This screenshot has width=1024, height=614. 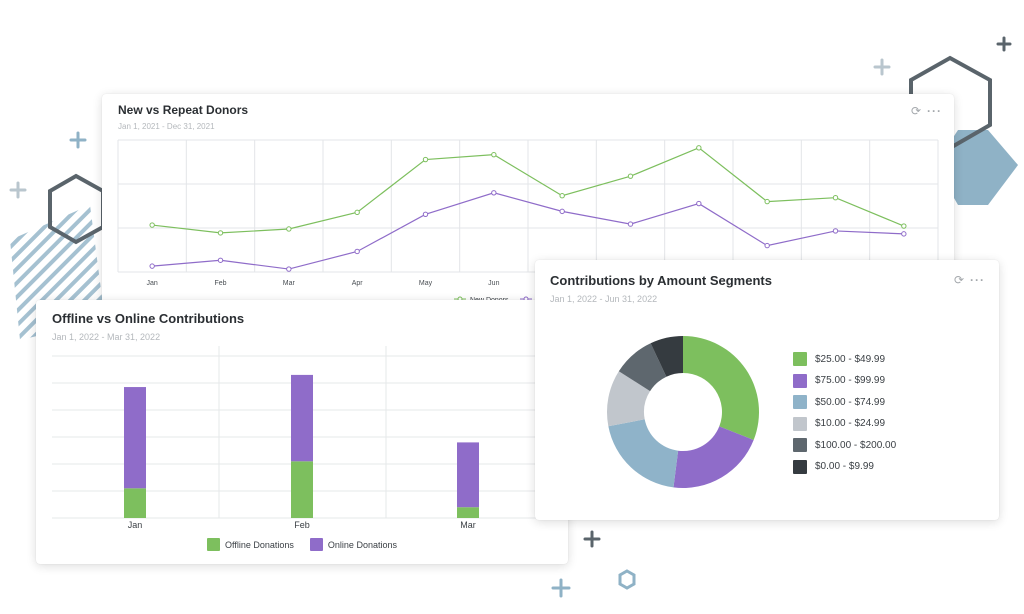 I want to click on card-subtitle: Jan 1, 2022 - Jun 31, 2022, so click(x=604, y=299).